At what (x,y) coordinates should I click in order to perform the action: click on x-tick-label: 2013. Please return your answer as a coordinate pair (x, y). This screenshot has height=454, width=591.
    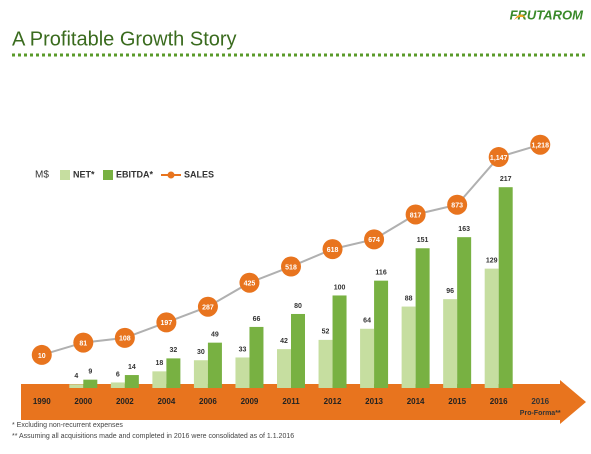
    Looking at the image, I should click on (374, 401).